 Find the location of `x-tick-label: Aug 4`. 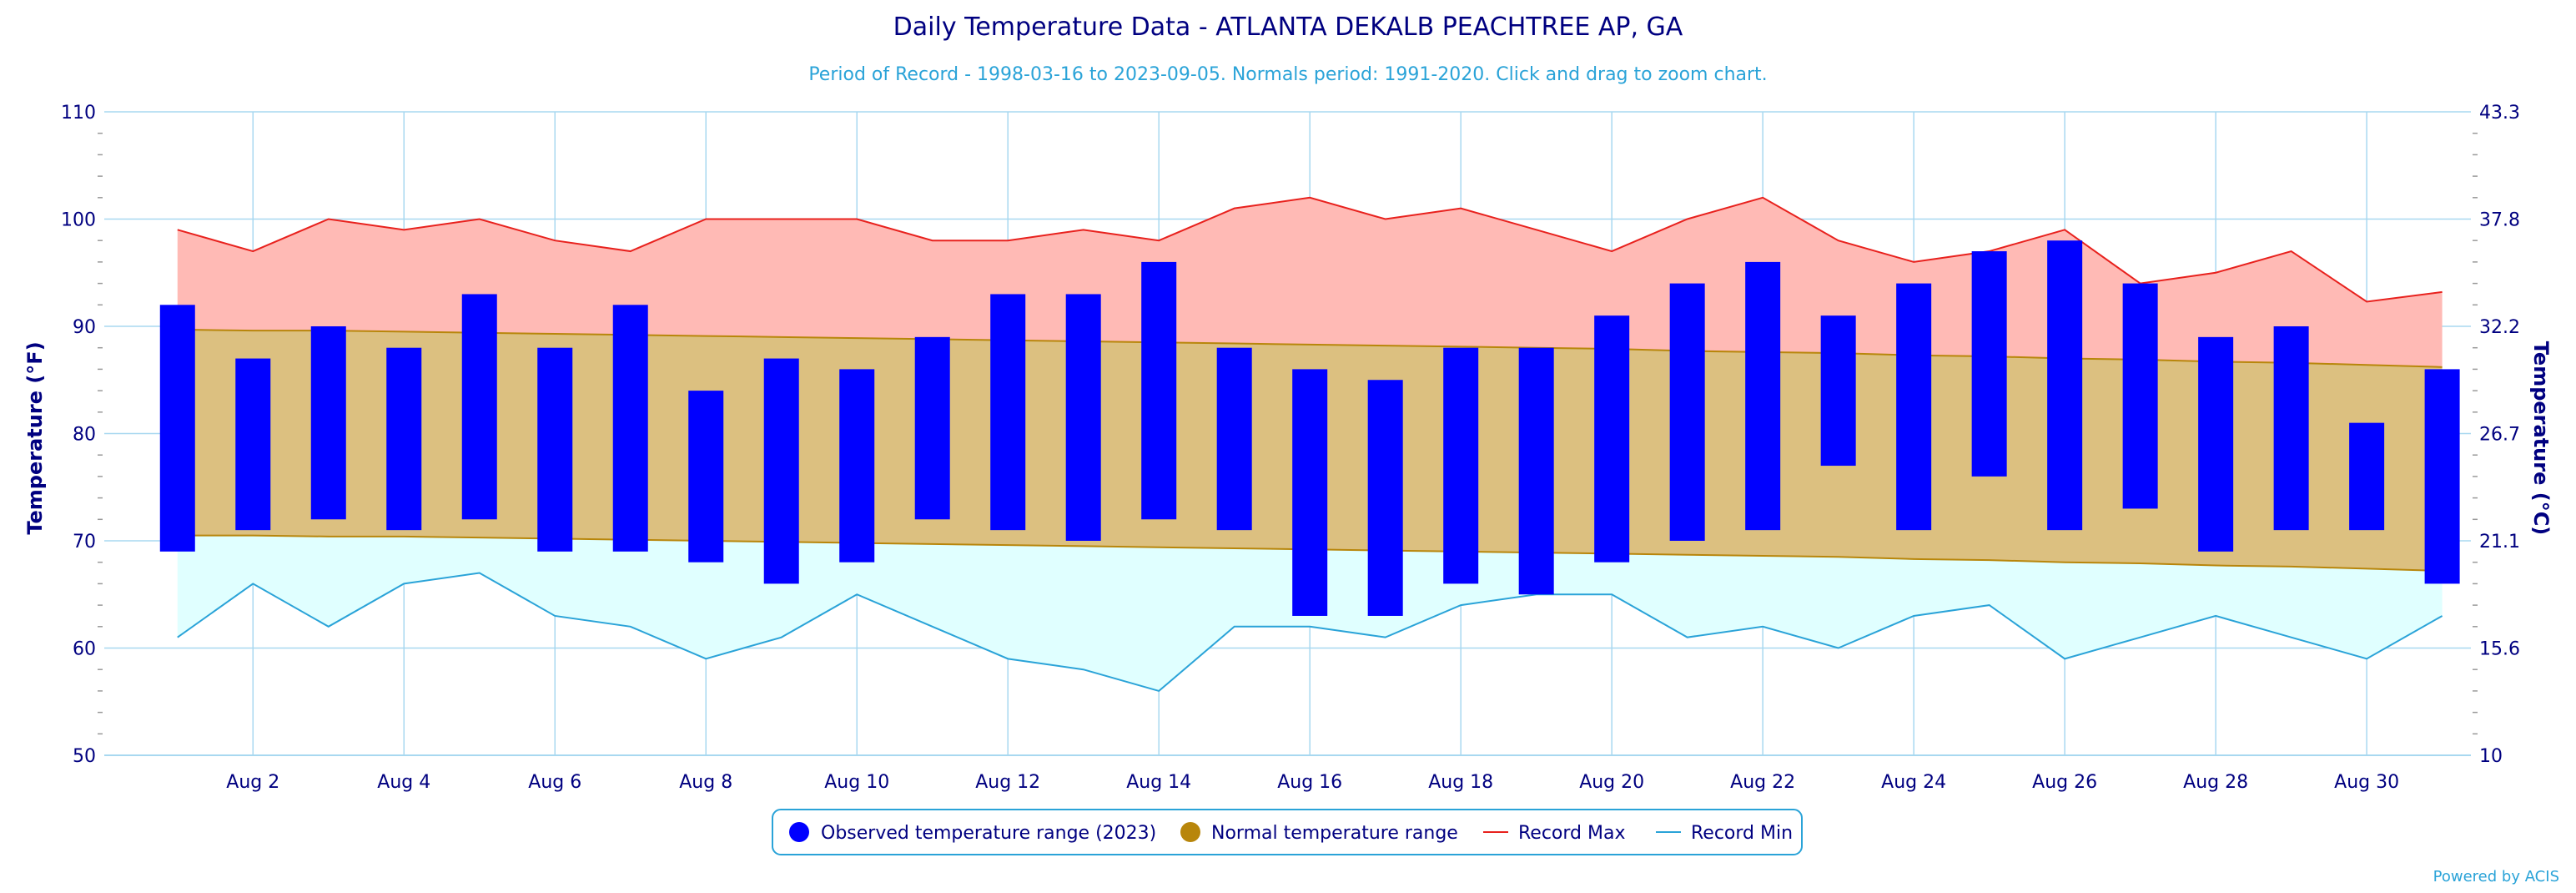

x-tick-label: Aug 4 is located at coordinates (403, 782).